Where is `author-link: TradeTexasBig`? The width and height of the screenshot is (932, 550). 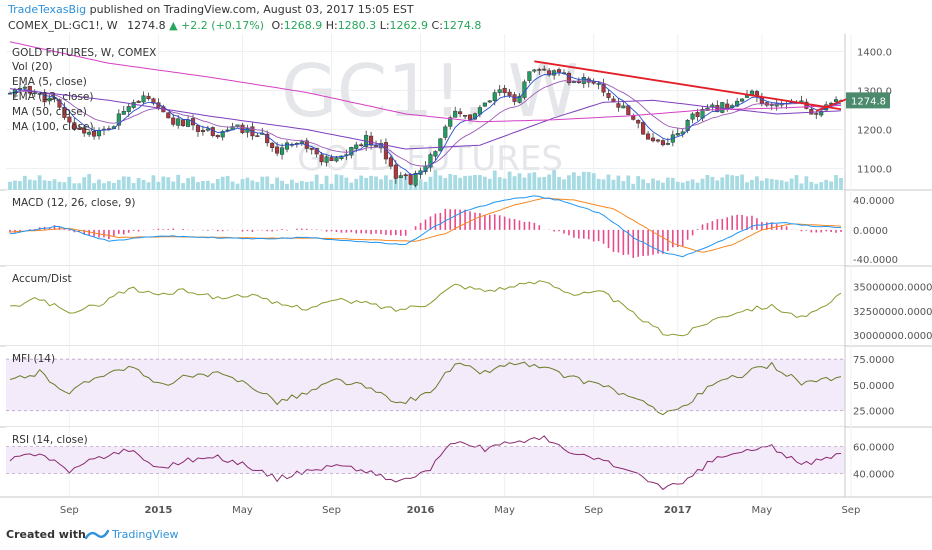 author-link: TradeTexasBig is located at coordinates (47, 9).